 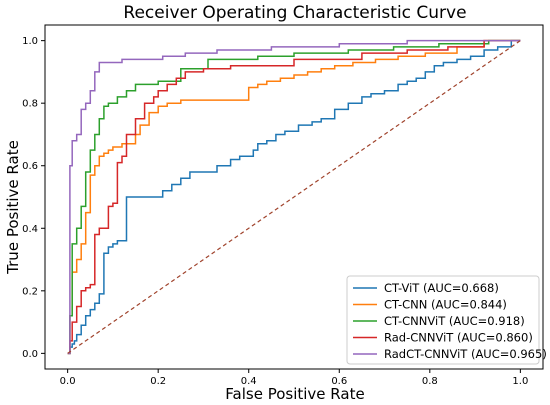 I want to click on y-tick-label: 0.8, so click(x=30, y=104).